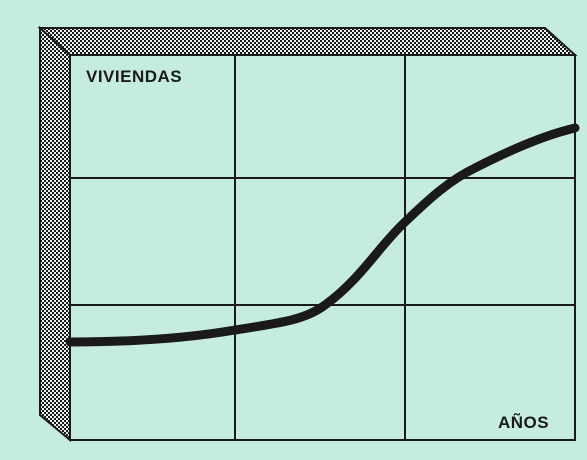  What do you see at coordinates (307, 41) in the screenshot?
I see `frame-top` at bounding box center [307, 41].